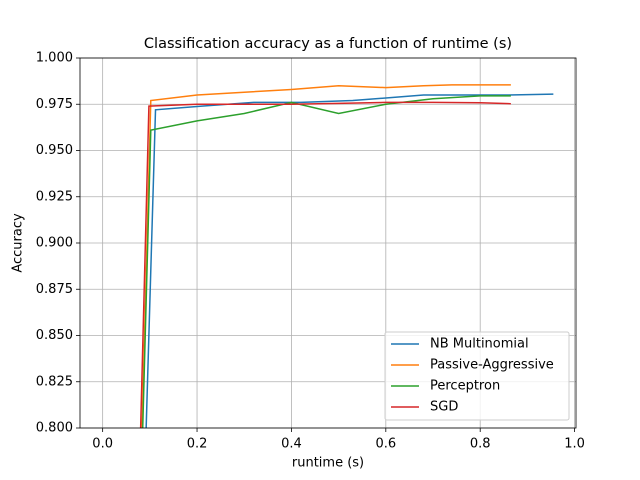 This screenshot has width=640, height=480. What do you see at coordinates (574, 444) in the screenshot?
I see `x-tick-label: 1.0` at bounding box center [574, 444].